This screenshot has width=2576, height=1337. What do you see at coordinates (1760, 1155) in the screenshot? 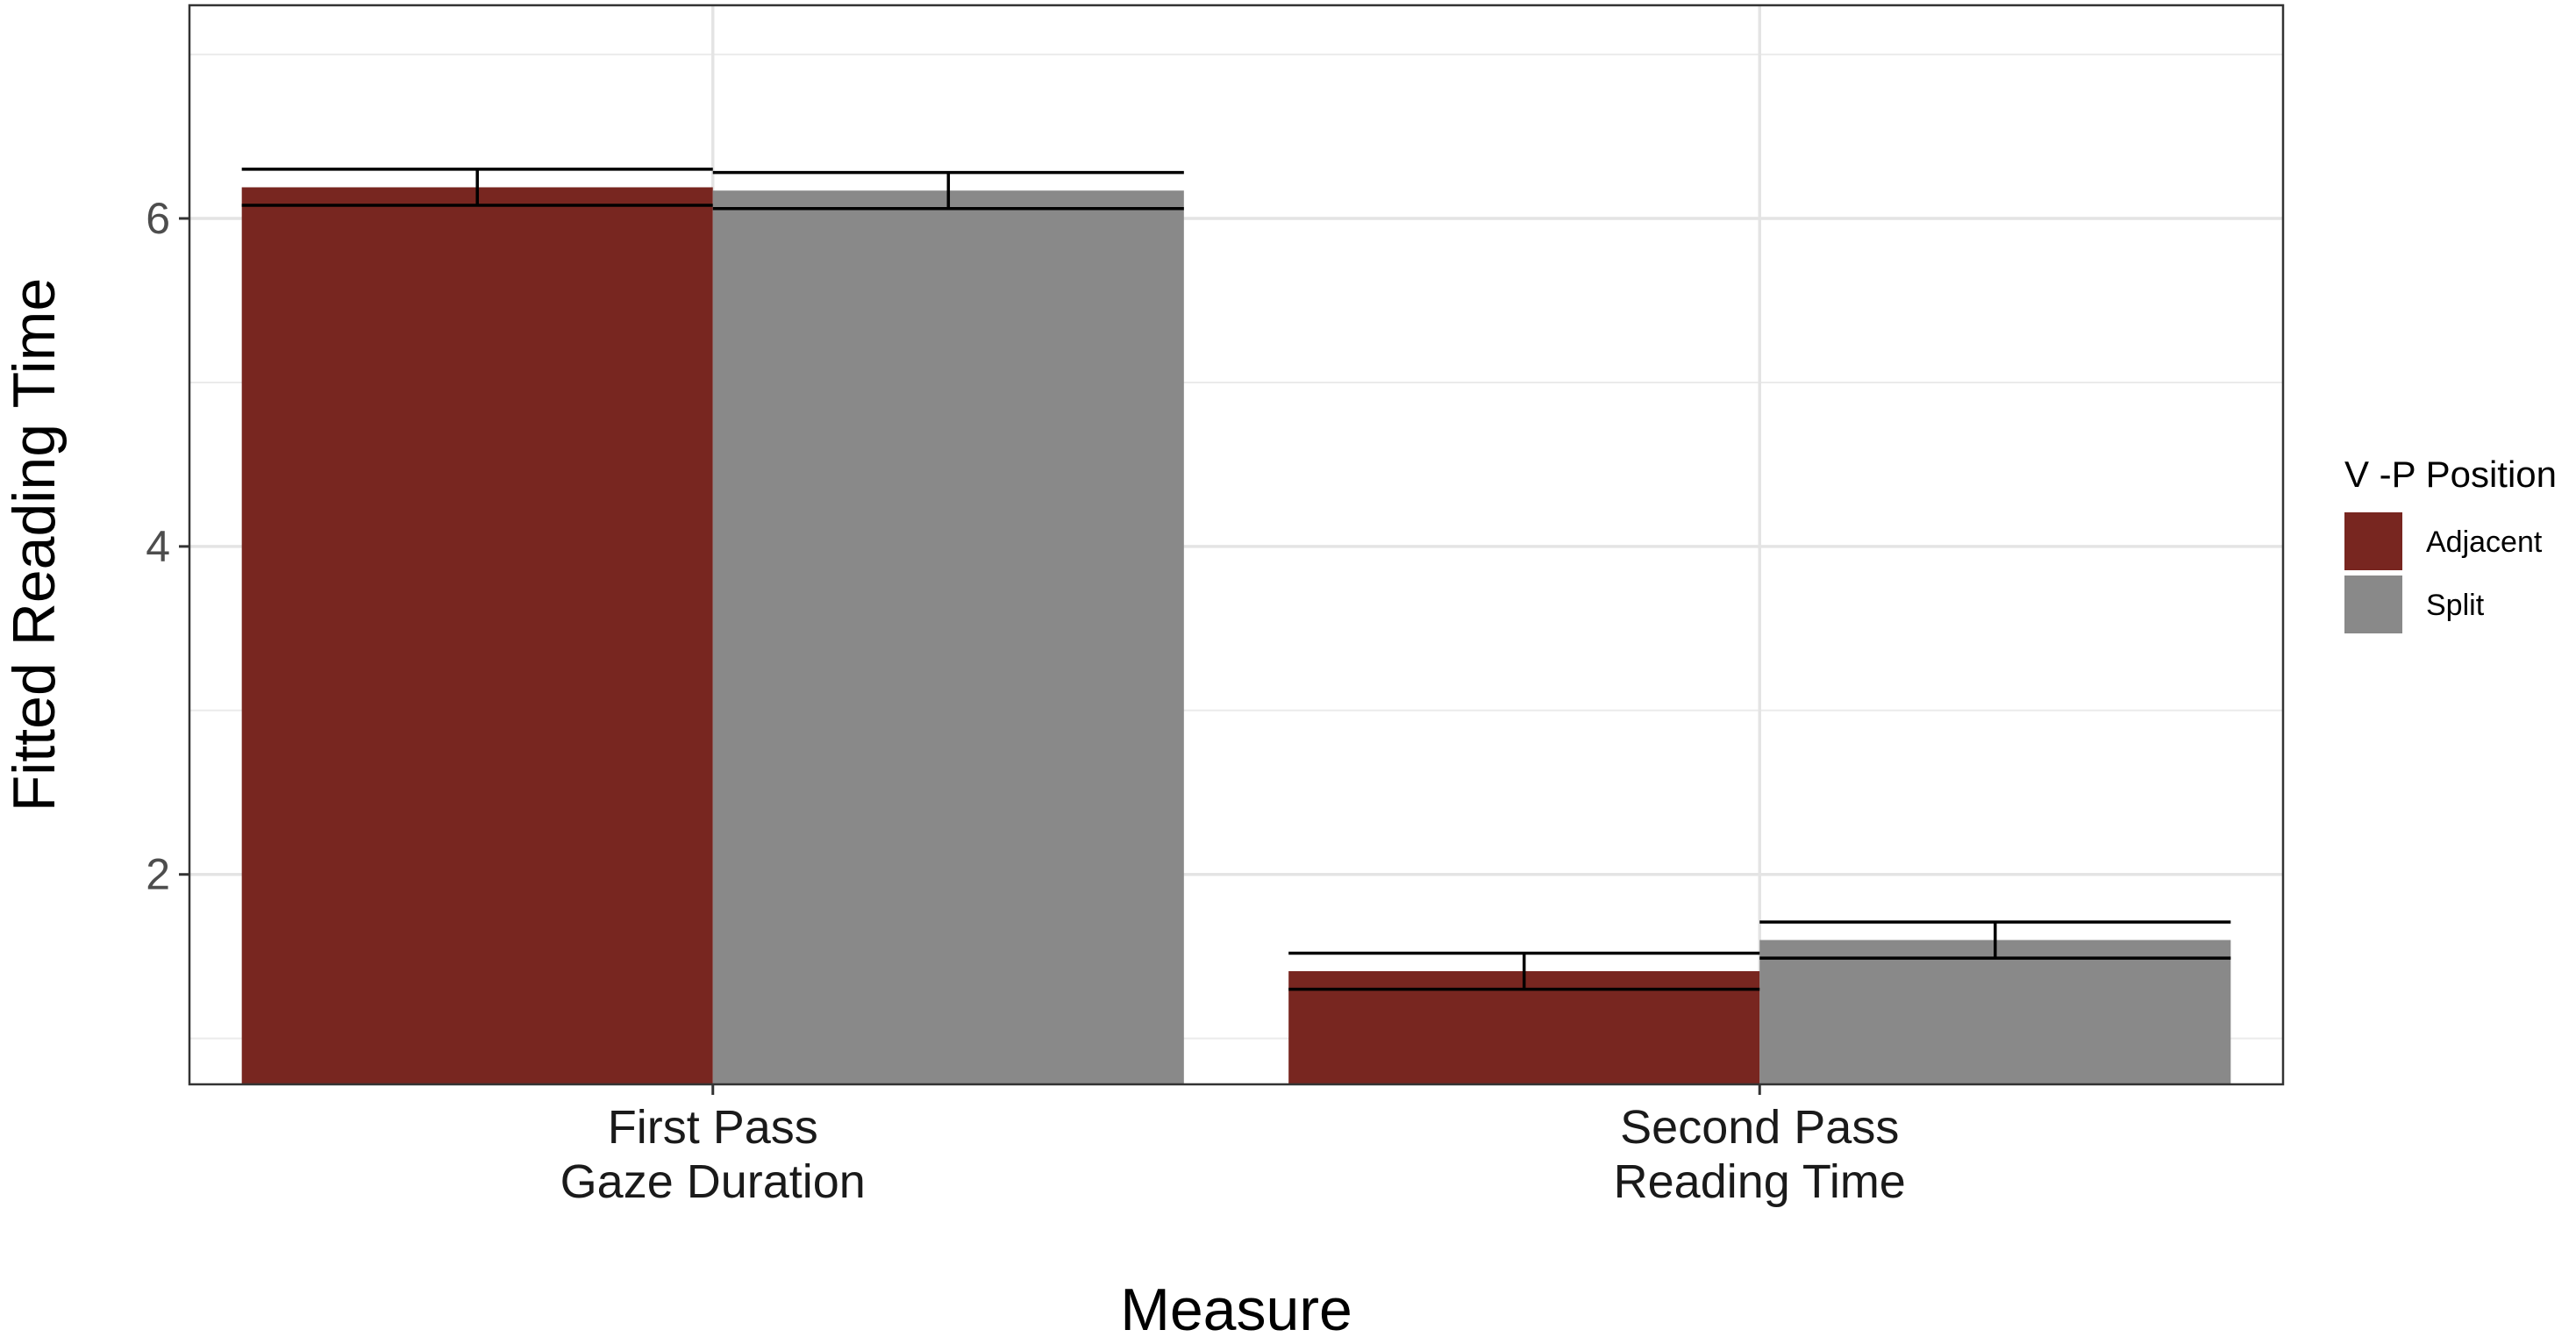
I see `x-tick-label: Second Pass Reading Time` at bounding box center [1760, 1155].